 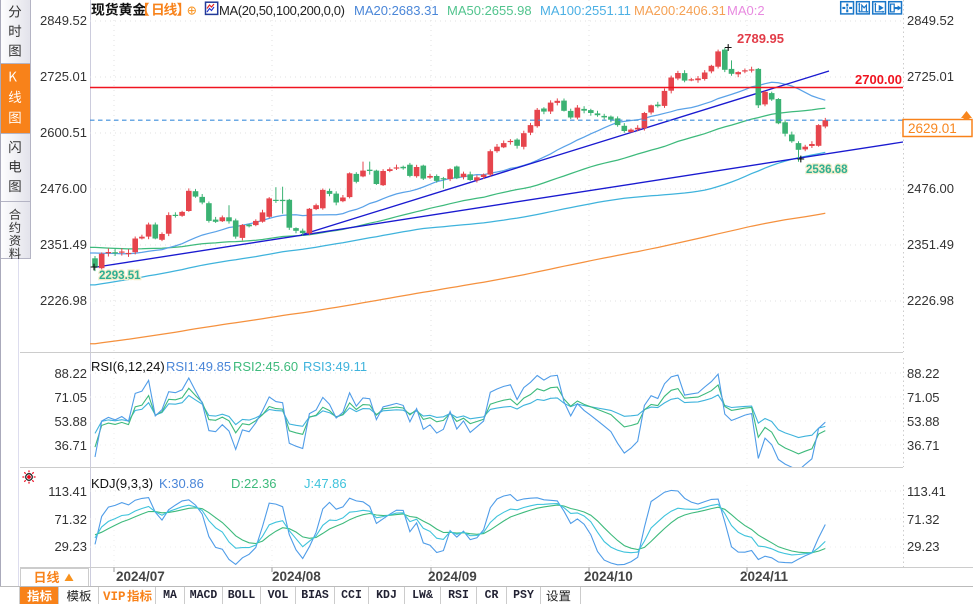 I want to click on svg-text: 2700.00, so click(x=878, y=79).